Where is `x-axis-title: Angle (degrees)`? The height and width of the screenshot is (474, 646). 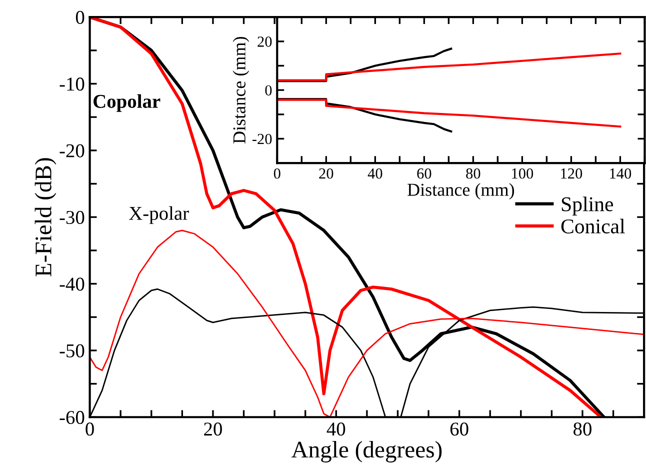
x-axis-title: Angle (degrees) is located at coordinates (366, 451).